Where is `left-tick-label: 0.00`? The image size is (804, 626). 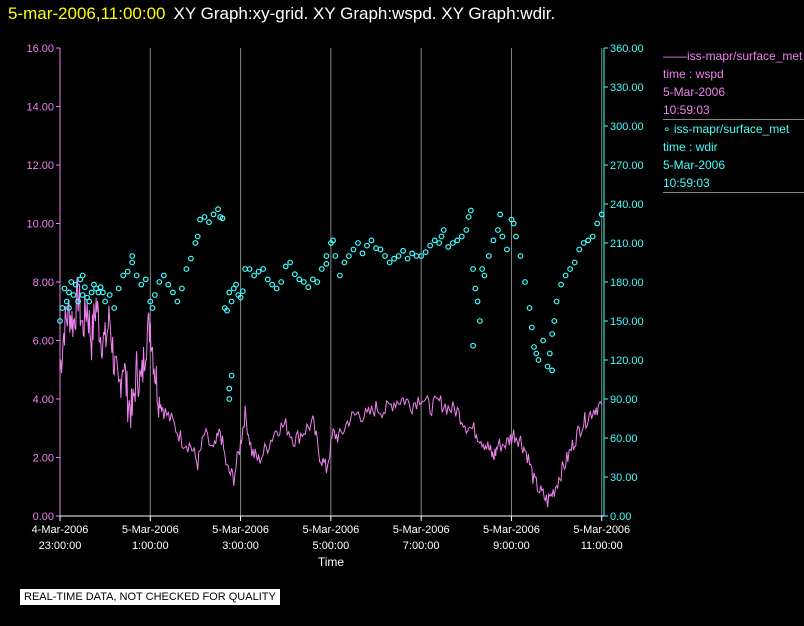
left-tick-label: 0.00 is located at coordinates (43, 517).